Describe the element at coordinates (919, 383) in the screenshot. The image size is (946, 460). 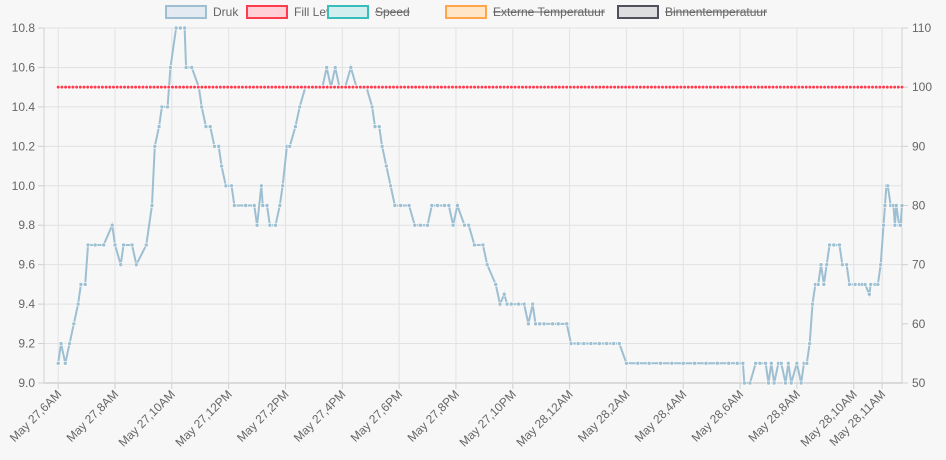
I see `y-right-tick-label: 50` at that location.